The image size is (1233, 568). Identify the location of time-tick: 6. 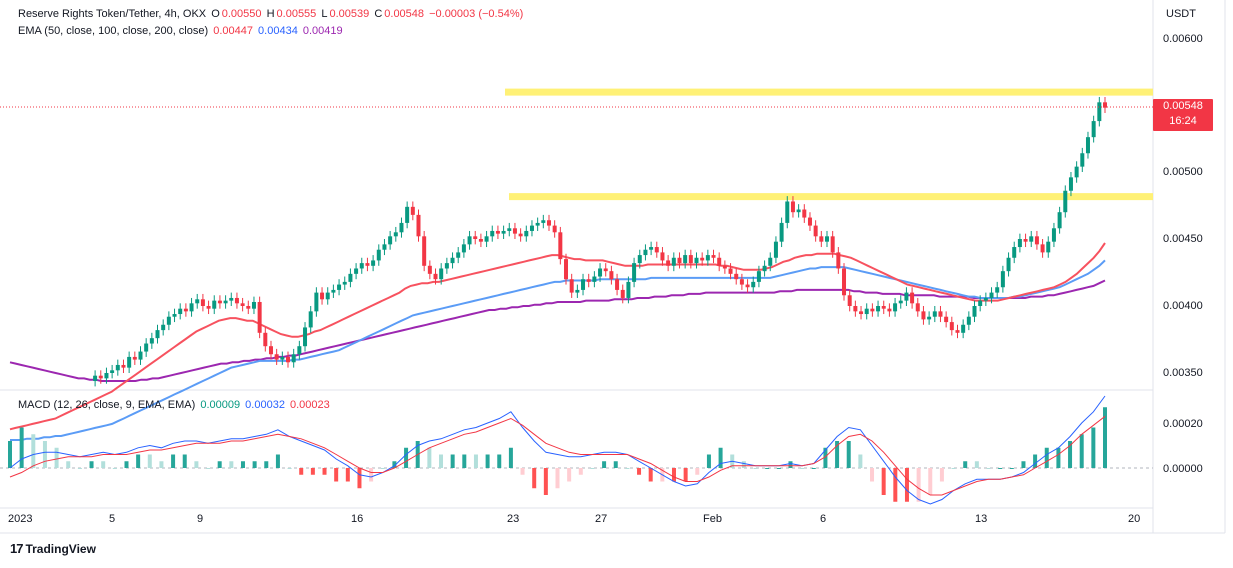
(823, 519).